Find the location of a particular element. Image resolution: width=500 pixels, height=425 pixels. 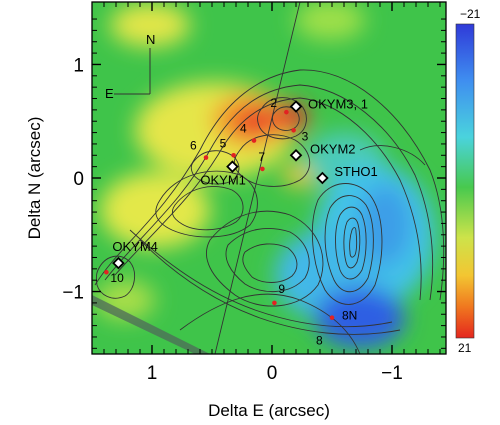

colorbar-top-label: −21 is located at coordinates (470, 14).